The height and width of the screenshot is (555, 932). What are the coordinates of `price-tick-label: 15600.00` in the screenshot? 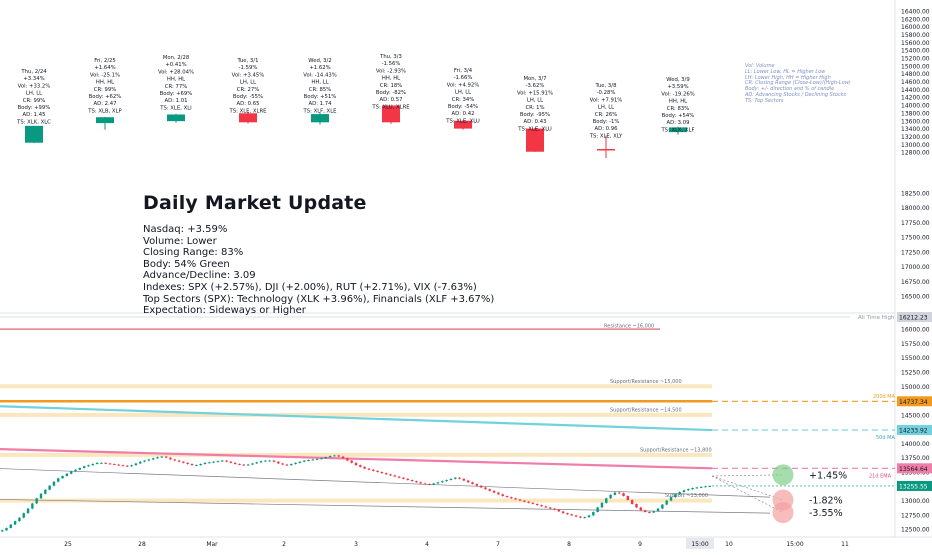 It's located at (915, 43).